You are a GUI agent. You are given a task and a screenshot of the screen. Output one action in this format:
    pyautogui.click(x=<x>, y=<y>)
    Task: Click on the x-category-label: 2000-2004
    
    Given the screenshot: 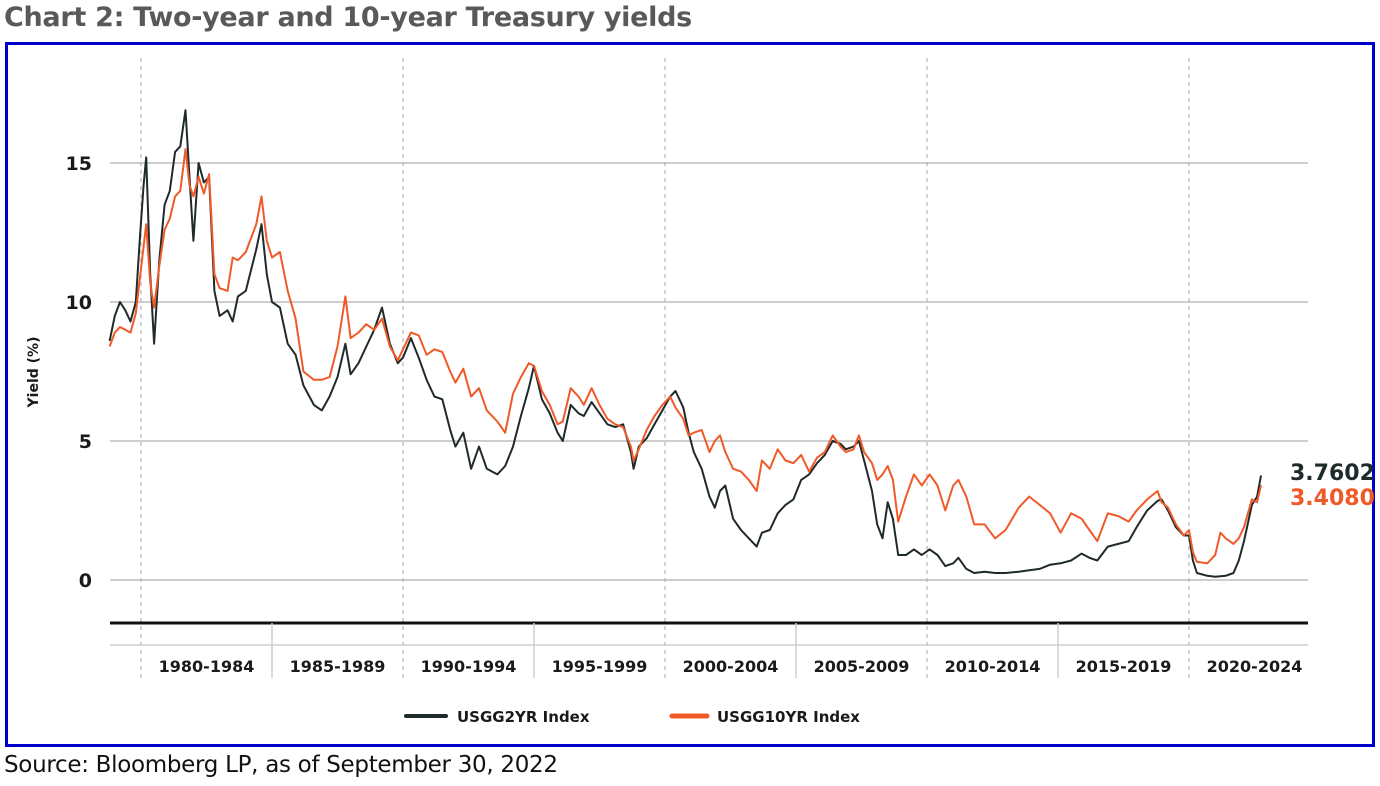 What is the action you would take?
    pyautogui.click(x=731, y=666)
    